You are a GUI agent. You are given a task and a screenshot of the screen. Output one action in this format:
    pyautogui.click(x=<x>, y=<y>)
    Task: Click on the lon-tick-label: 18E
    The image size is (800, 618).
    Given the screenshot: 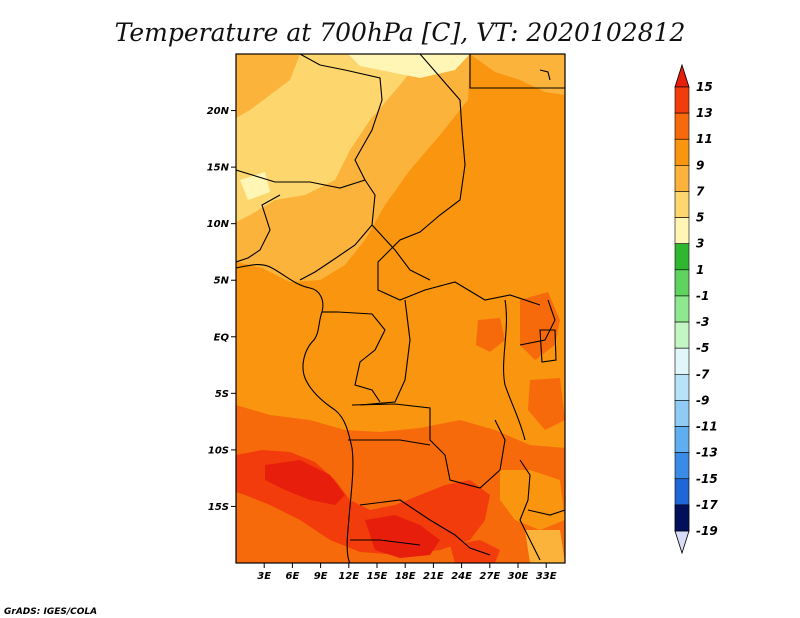 What is the action you would take?
    pyautogui.click(x=405, y=576)
    